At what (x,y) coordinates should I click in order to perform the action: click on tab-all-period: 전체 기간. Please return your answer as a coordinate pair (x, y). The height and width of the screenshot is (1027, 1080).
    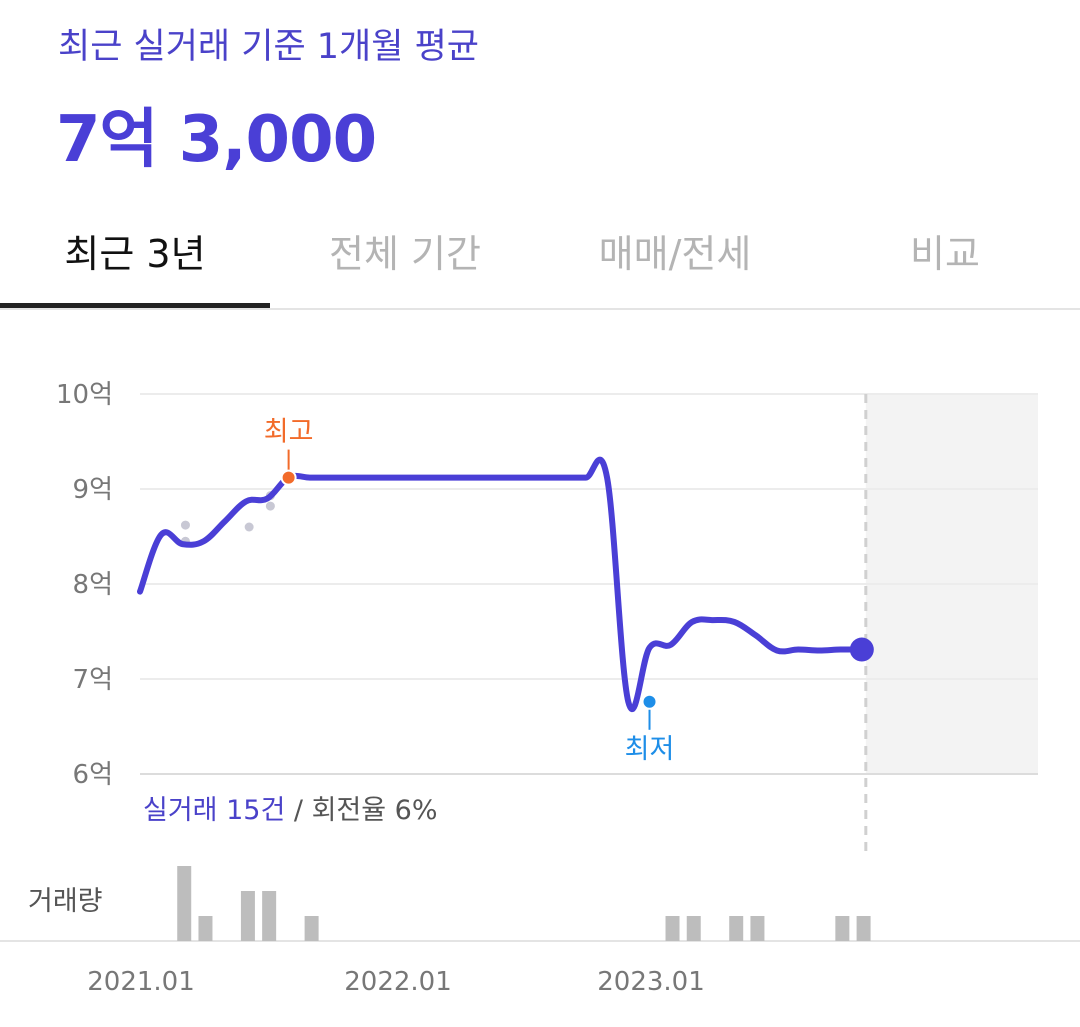
    Looking at the image, I should click on (405, 254).